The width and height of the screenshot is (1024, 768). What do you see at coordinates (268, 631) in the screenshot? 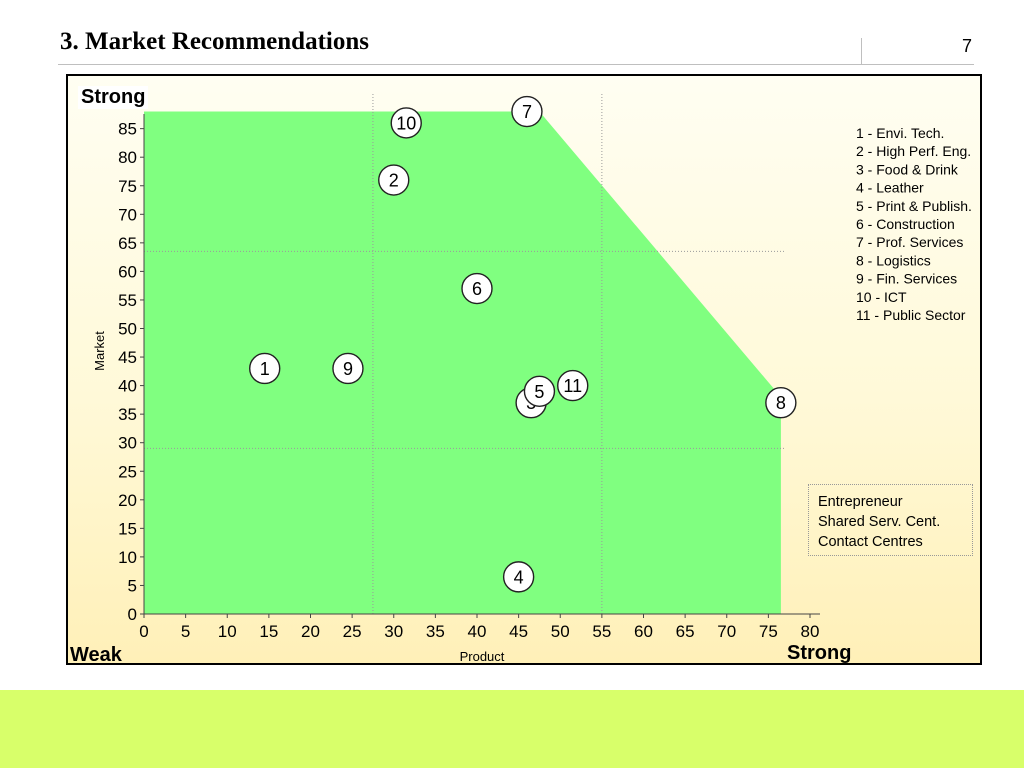
I see `x-tick-label: 15` at bounding box center [268, 631].